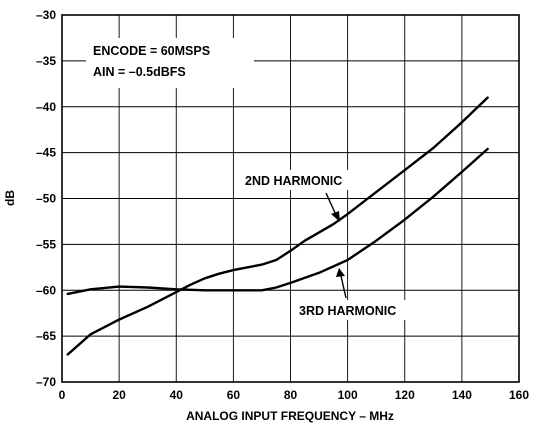  What do you see at coordinates (119, 395) in the screenshot?
I see `x-tick-label: 20` at bounding box center [119, 395].